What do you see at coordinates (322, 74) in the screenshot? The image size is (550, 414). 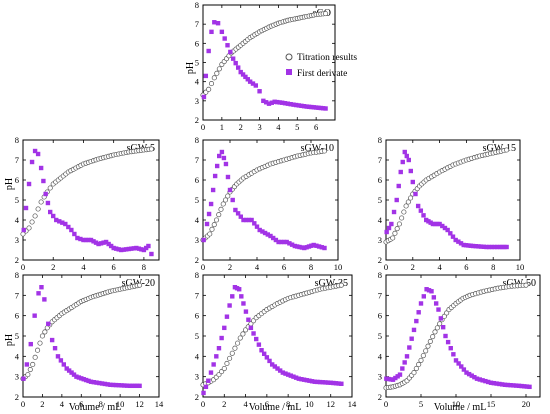 I see `legend-label-derivative: First derivate` at bounding box center [322, 74].